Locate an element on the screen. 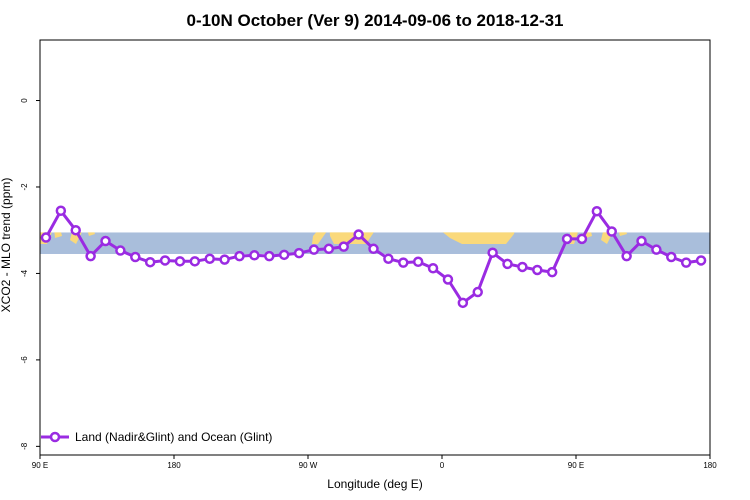 The image size is (750, 500). y-axis: 0 -2 -4 -6 -8 is located at coordinates (30, 274).